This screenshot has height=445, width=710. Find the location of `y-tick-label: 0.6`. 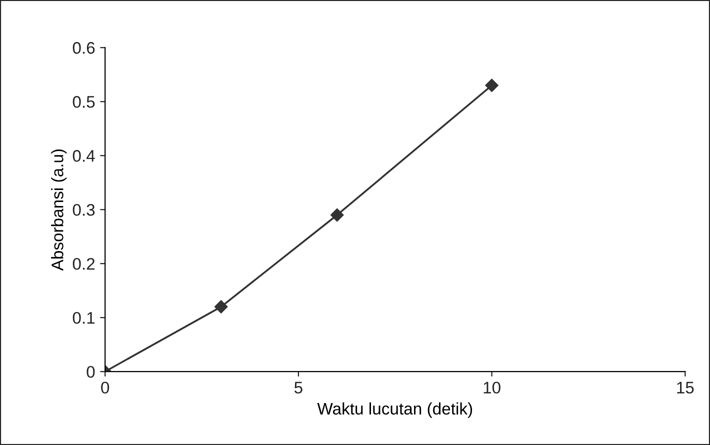

y-tick-label: 0.6 is located at coordinates (83, 48).